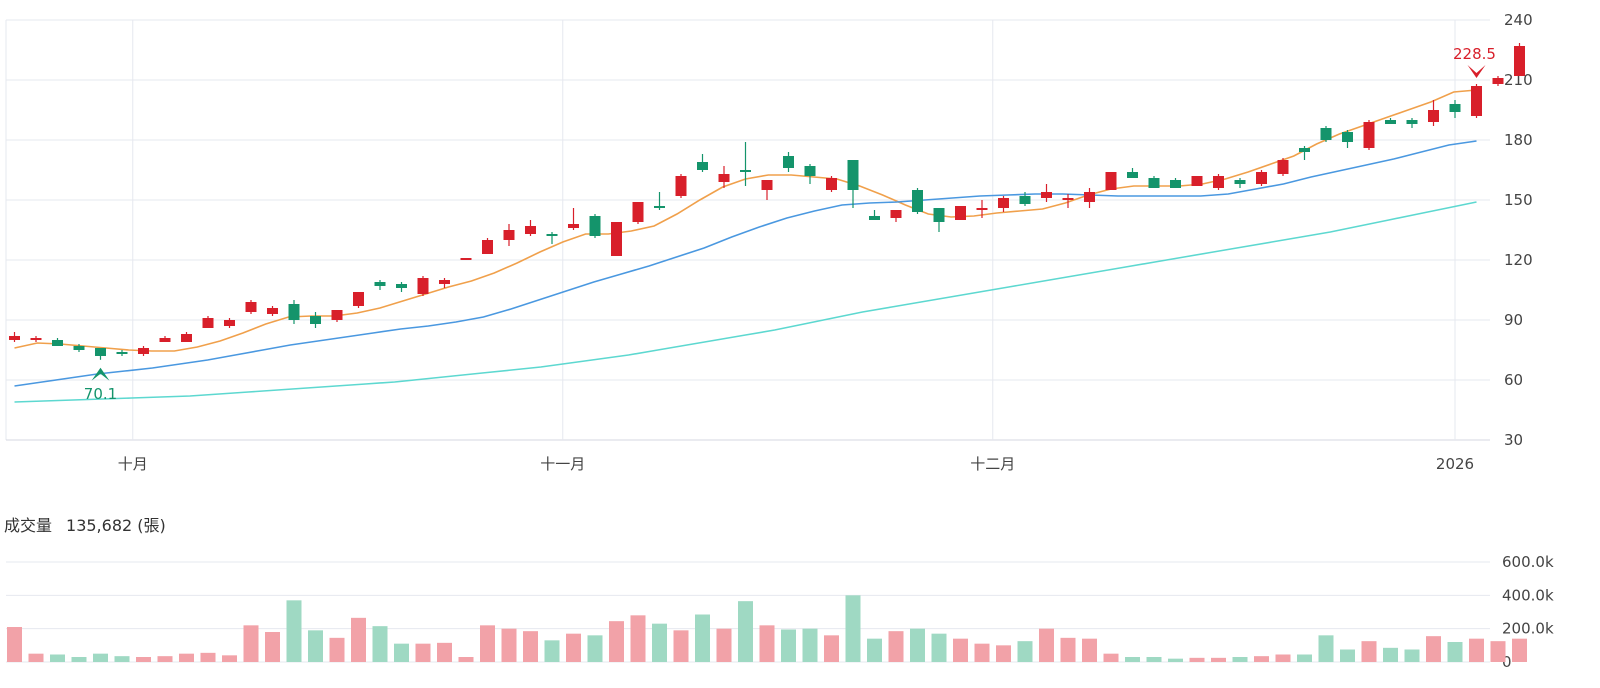  I want to click on x-axis-label: 2026, so click(1455, 464).